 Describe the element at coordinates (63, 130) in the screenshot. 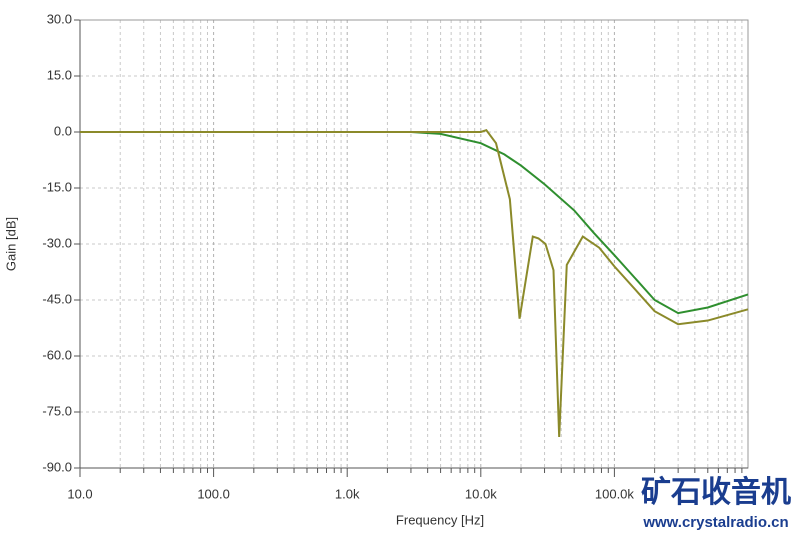

I see `y-tick-label: 0.0` at that location.